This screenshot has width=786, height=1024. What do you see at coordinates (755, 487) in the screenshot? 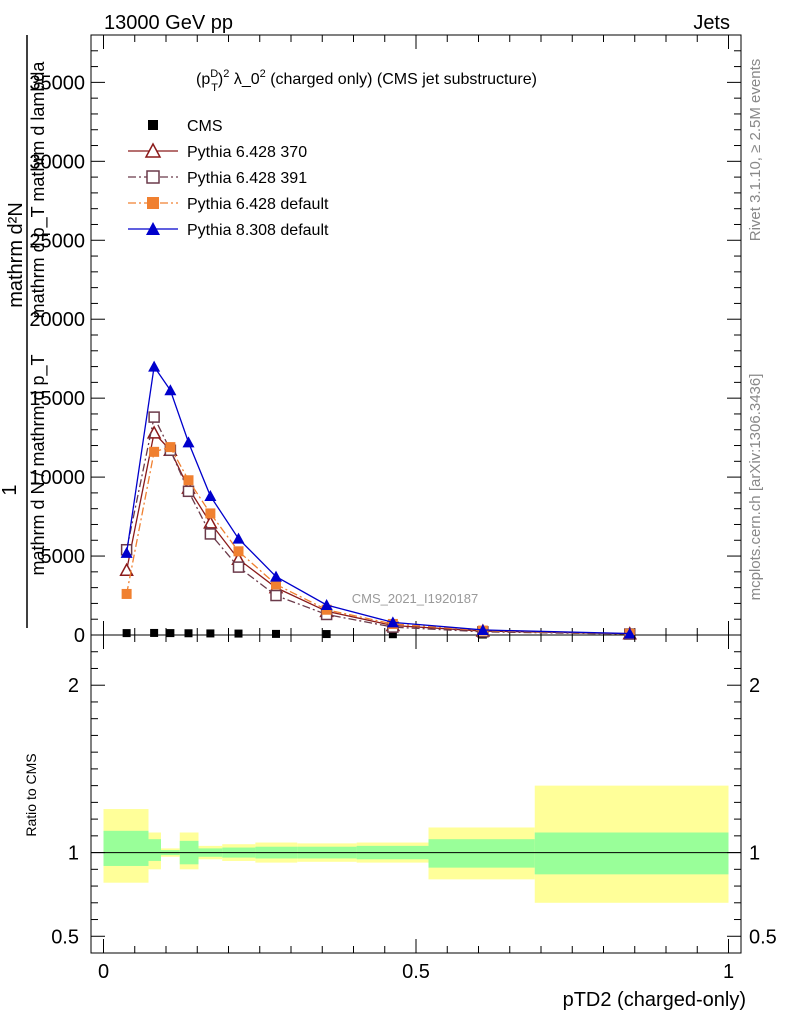
I see `mcplots-source-text: mcplots.cern.ch [arXiv:1306.3436]` at bounding box center [755, 487].